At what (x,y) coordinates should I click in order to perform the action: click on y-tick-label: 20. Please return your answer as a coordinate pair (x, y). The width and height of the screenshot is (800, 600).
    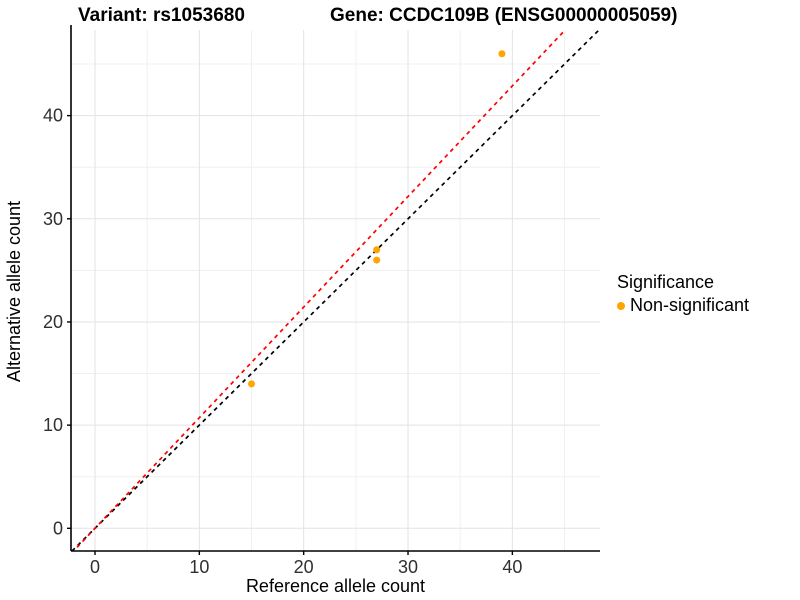
    Looking at the image, I should click on (53, 322).